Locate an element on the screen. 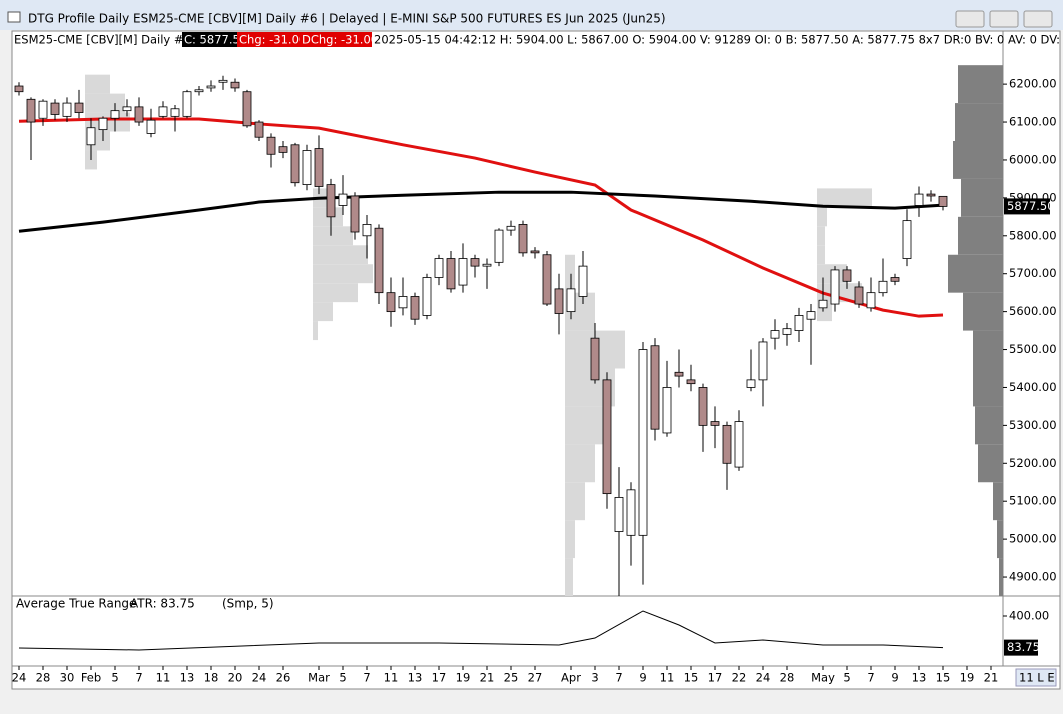 Image resolution: width=1063 pixels, height=714 pixels. daily-change-box is located at coordinates (336, 39).